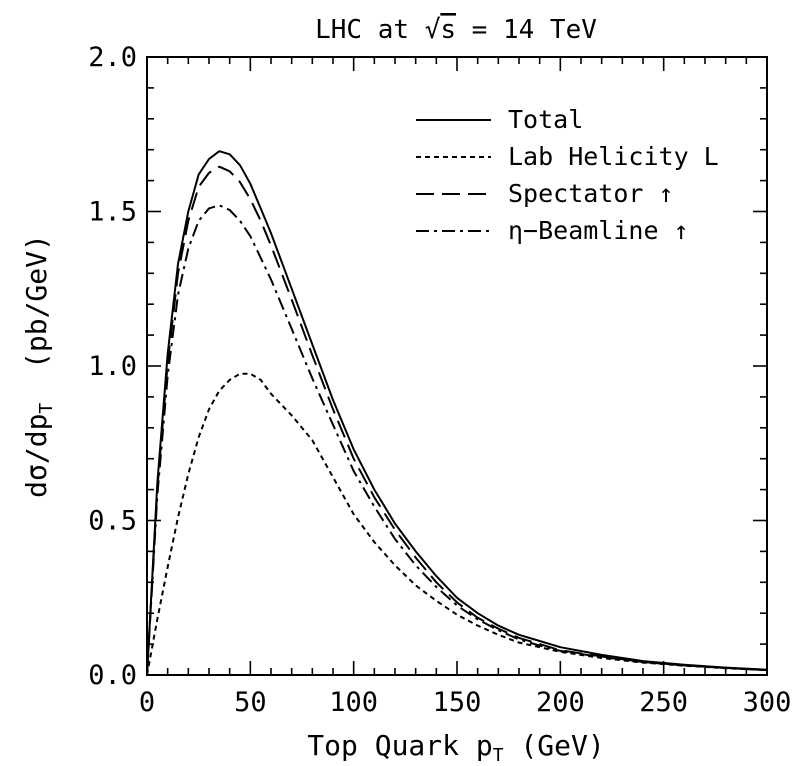 The image size is (801, 766). I want to click on x-axis-label: Top Quark pT (GeV), so click(455, 747).